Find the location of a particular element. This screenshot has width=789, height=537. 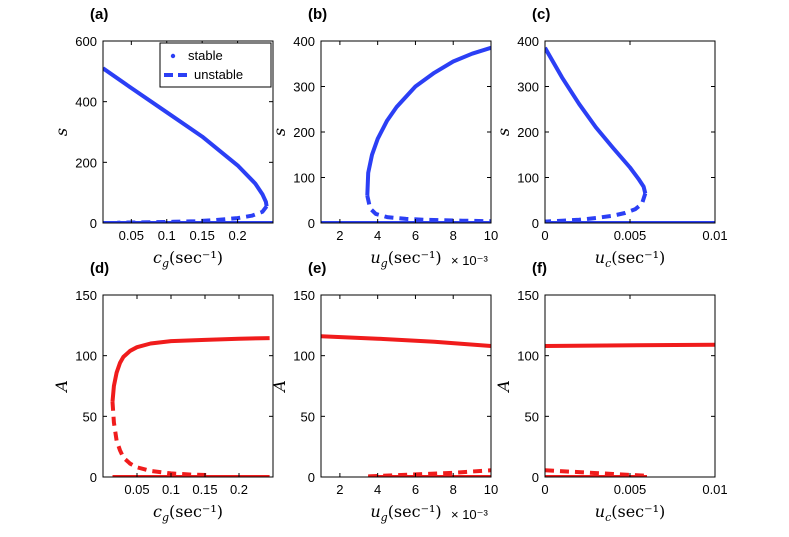

panel-d: 0.05 0.1 0.15 0.2 0 50 100 150 (d) Acg(sec⁻¹) is located at coordinates (163, 392).